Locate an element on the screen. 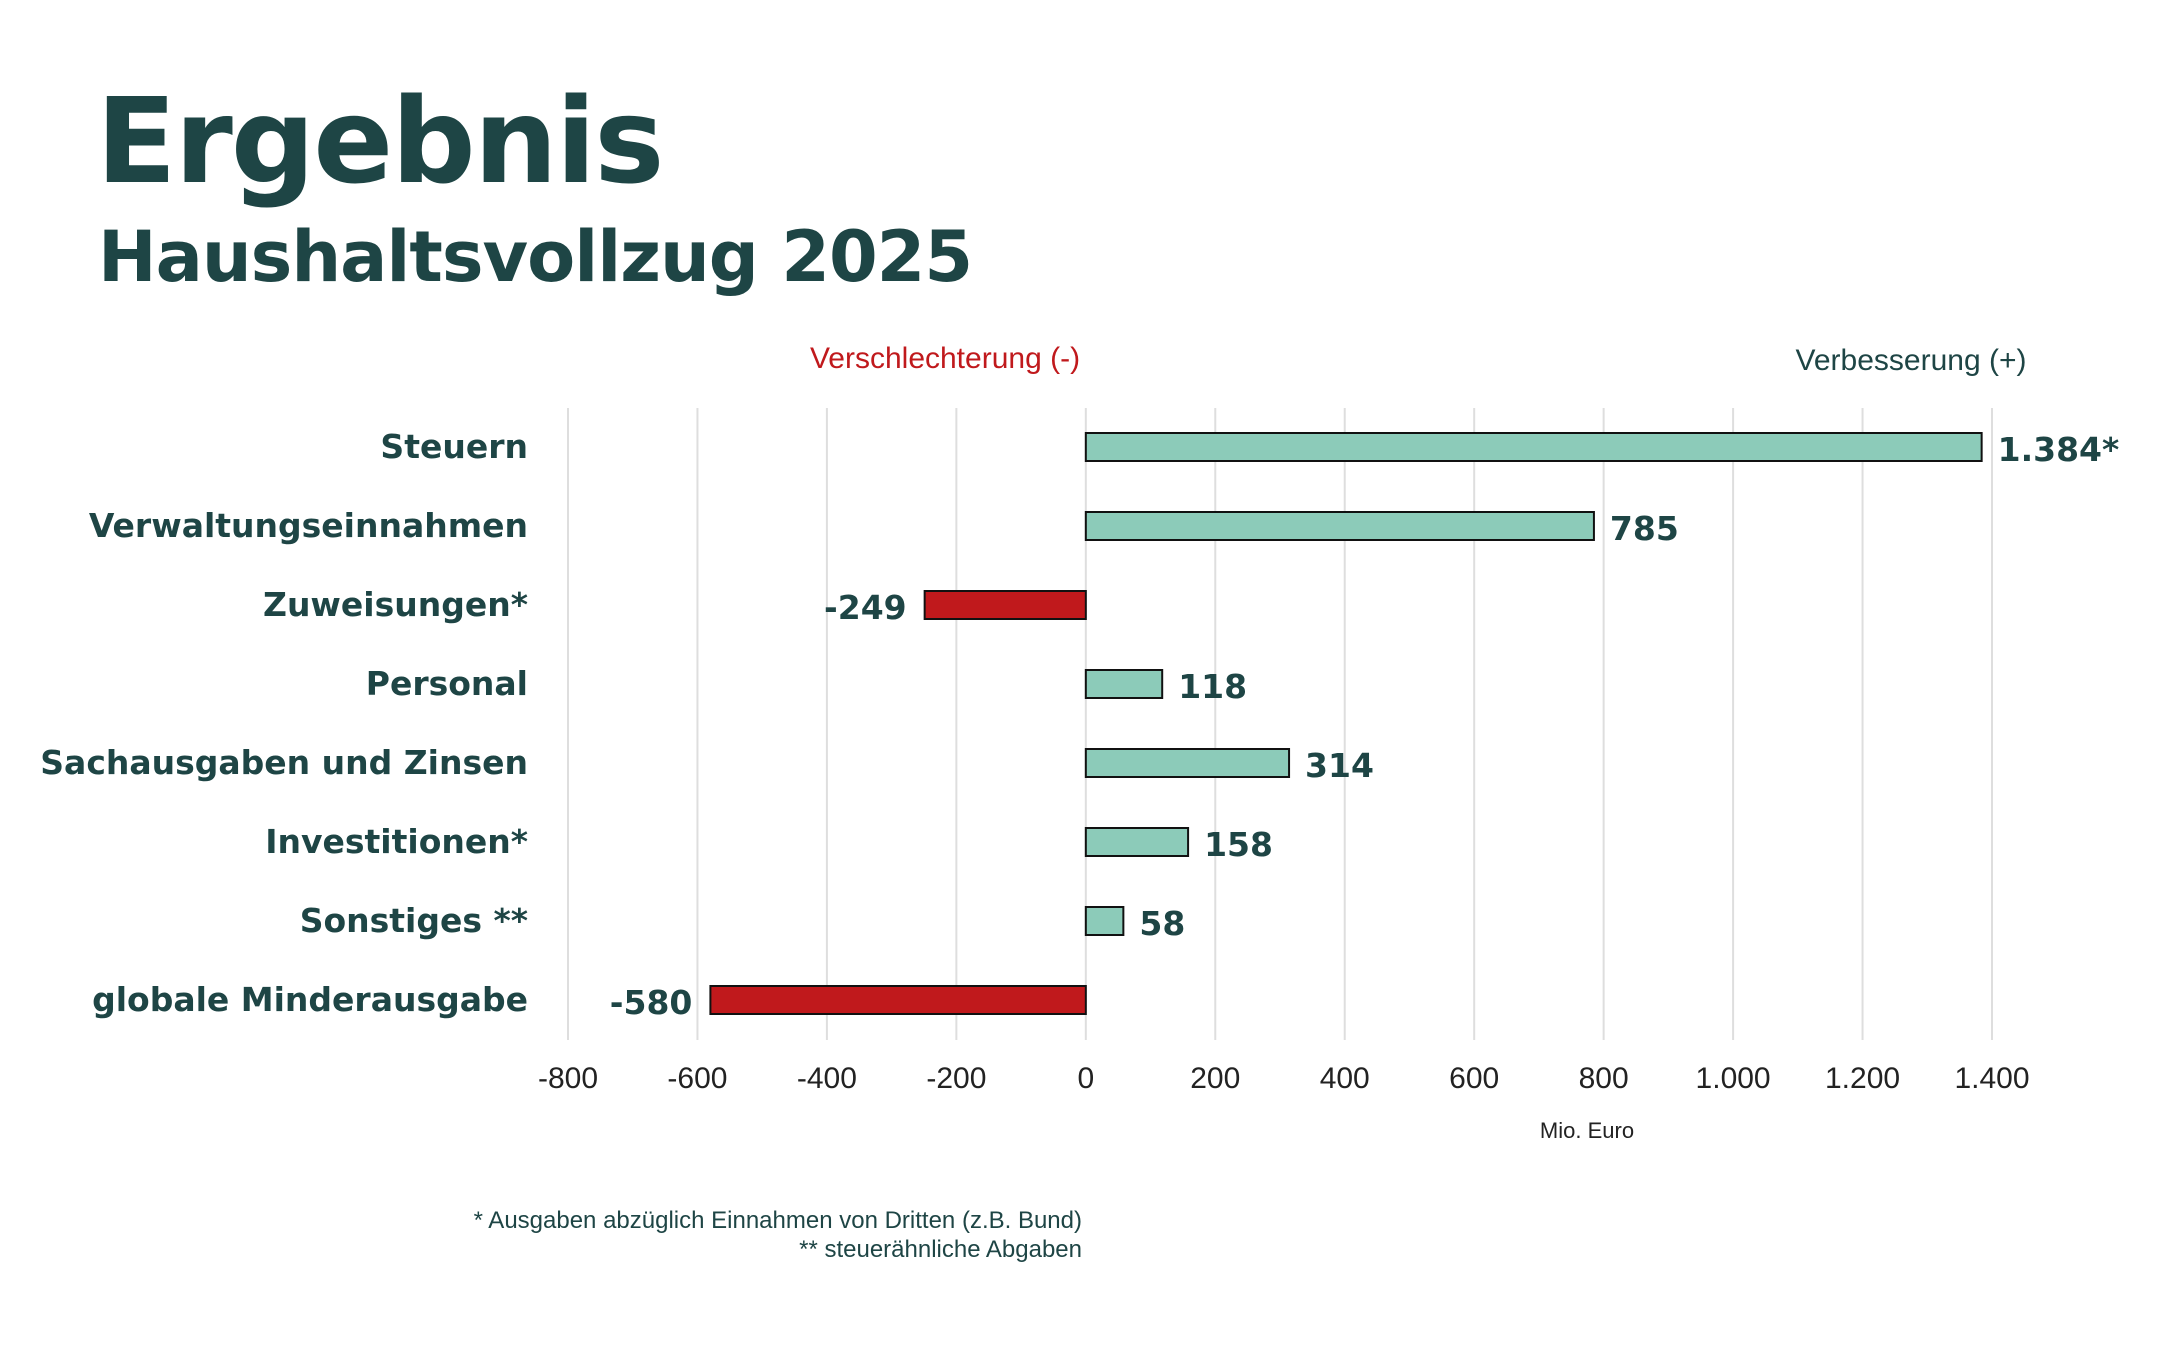 This screenshot has width=2160, height=1350. category-label: Sonstiges ** is located at coordinates (414, 920).